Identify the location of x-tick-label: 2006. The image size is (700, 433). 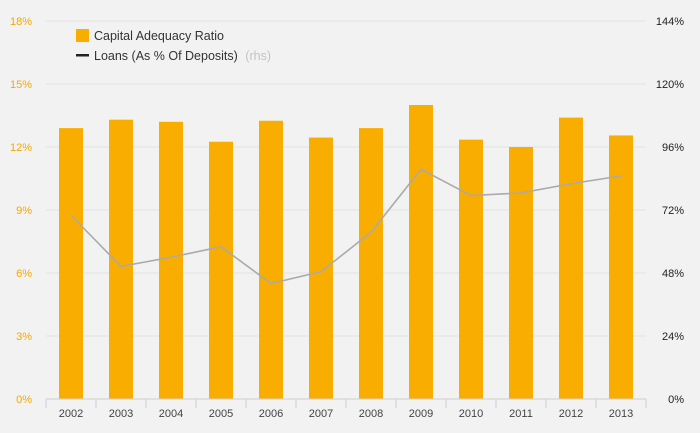
(271, 414).